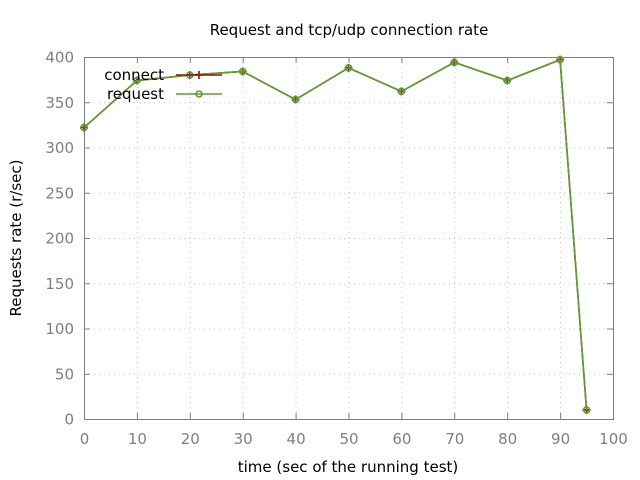 The height and width of the screenshot is (480, 640). I want to click on x-tick-label: 70, so click(454, 439).